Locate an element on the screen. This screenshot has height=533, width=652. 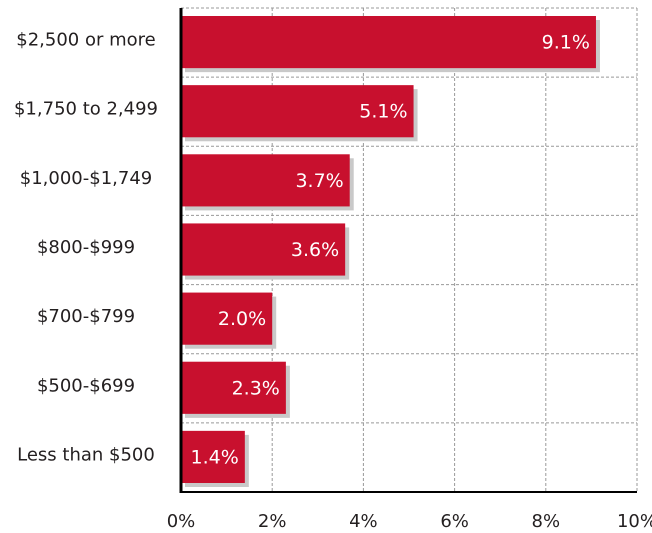
y-tick-label: $1,000-$1,749 is located at coordinates (86, 178).